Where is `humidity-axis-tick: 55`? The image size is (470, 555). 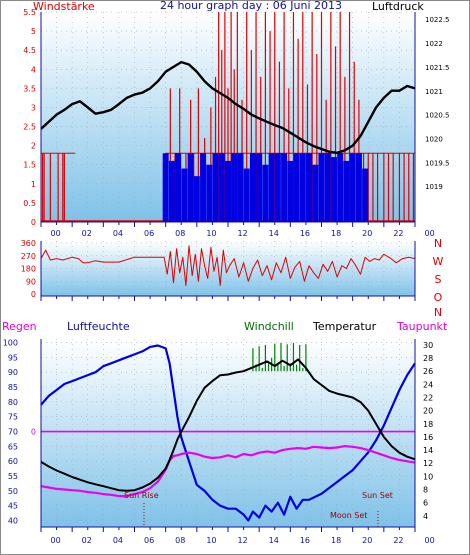 humidity-axis-tick: 55 is located at coordinates (13, 476).